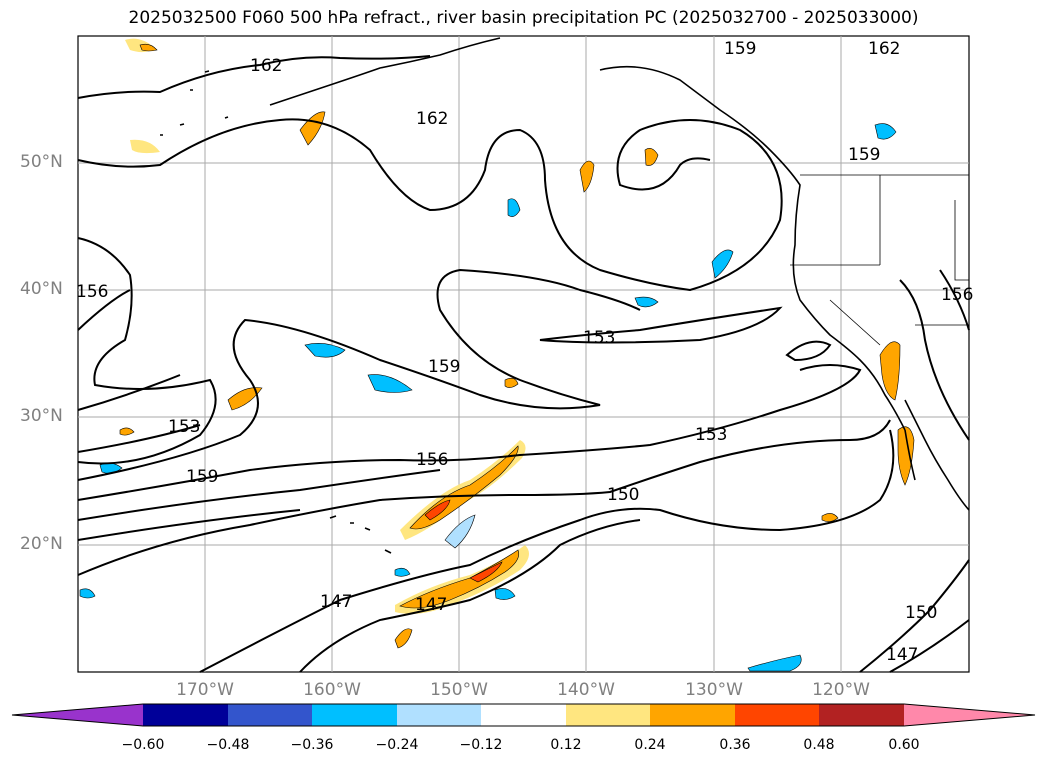 The width and height of the screenshot is (1047, 765). I want to click on colorbar-extend-high, so click(969, 715).